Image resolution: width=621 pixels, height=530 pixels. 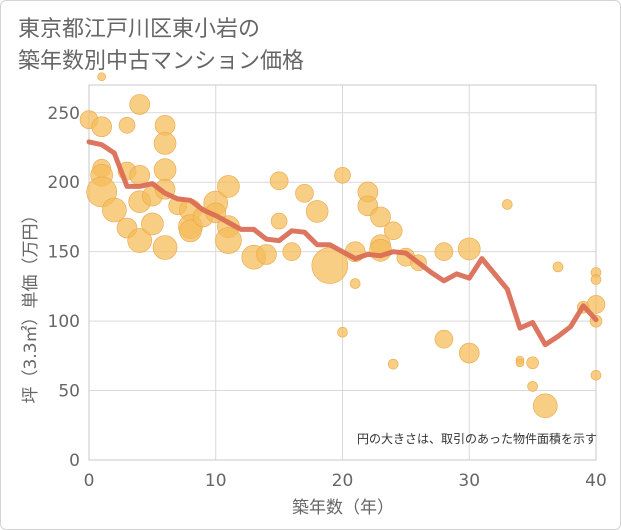 What do you see at coordinates (64, 322) in the screenshot?
I see `y-tick-label: 100` at bounding box center [64, 322].